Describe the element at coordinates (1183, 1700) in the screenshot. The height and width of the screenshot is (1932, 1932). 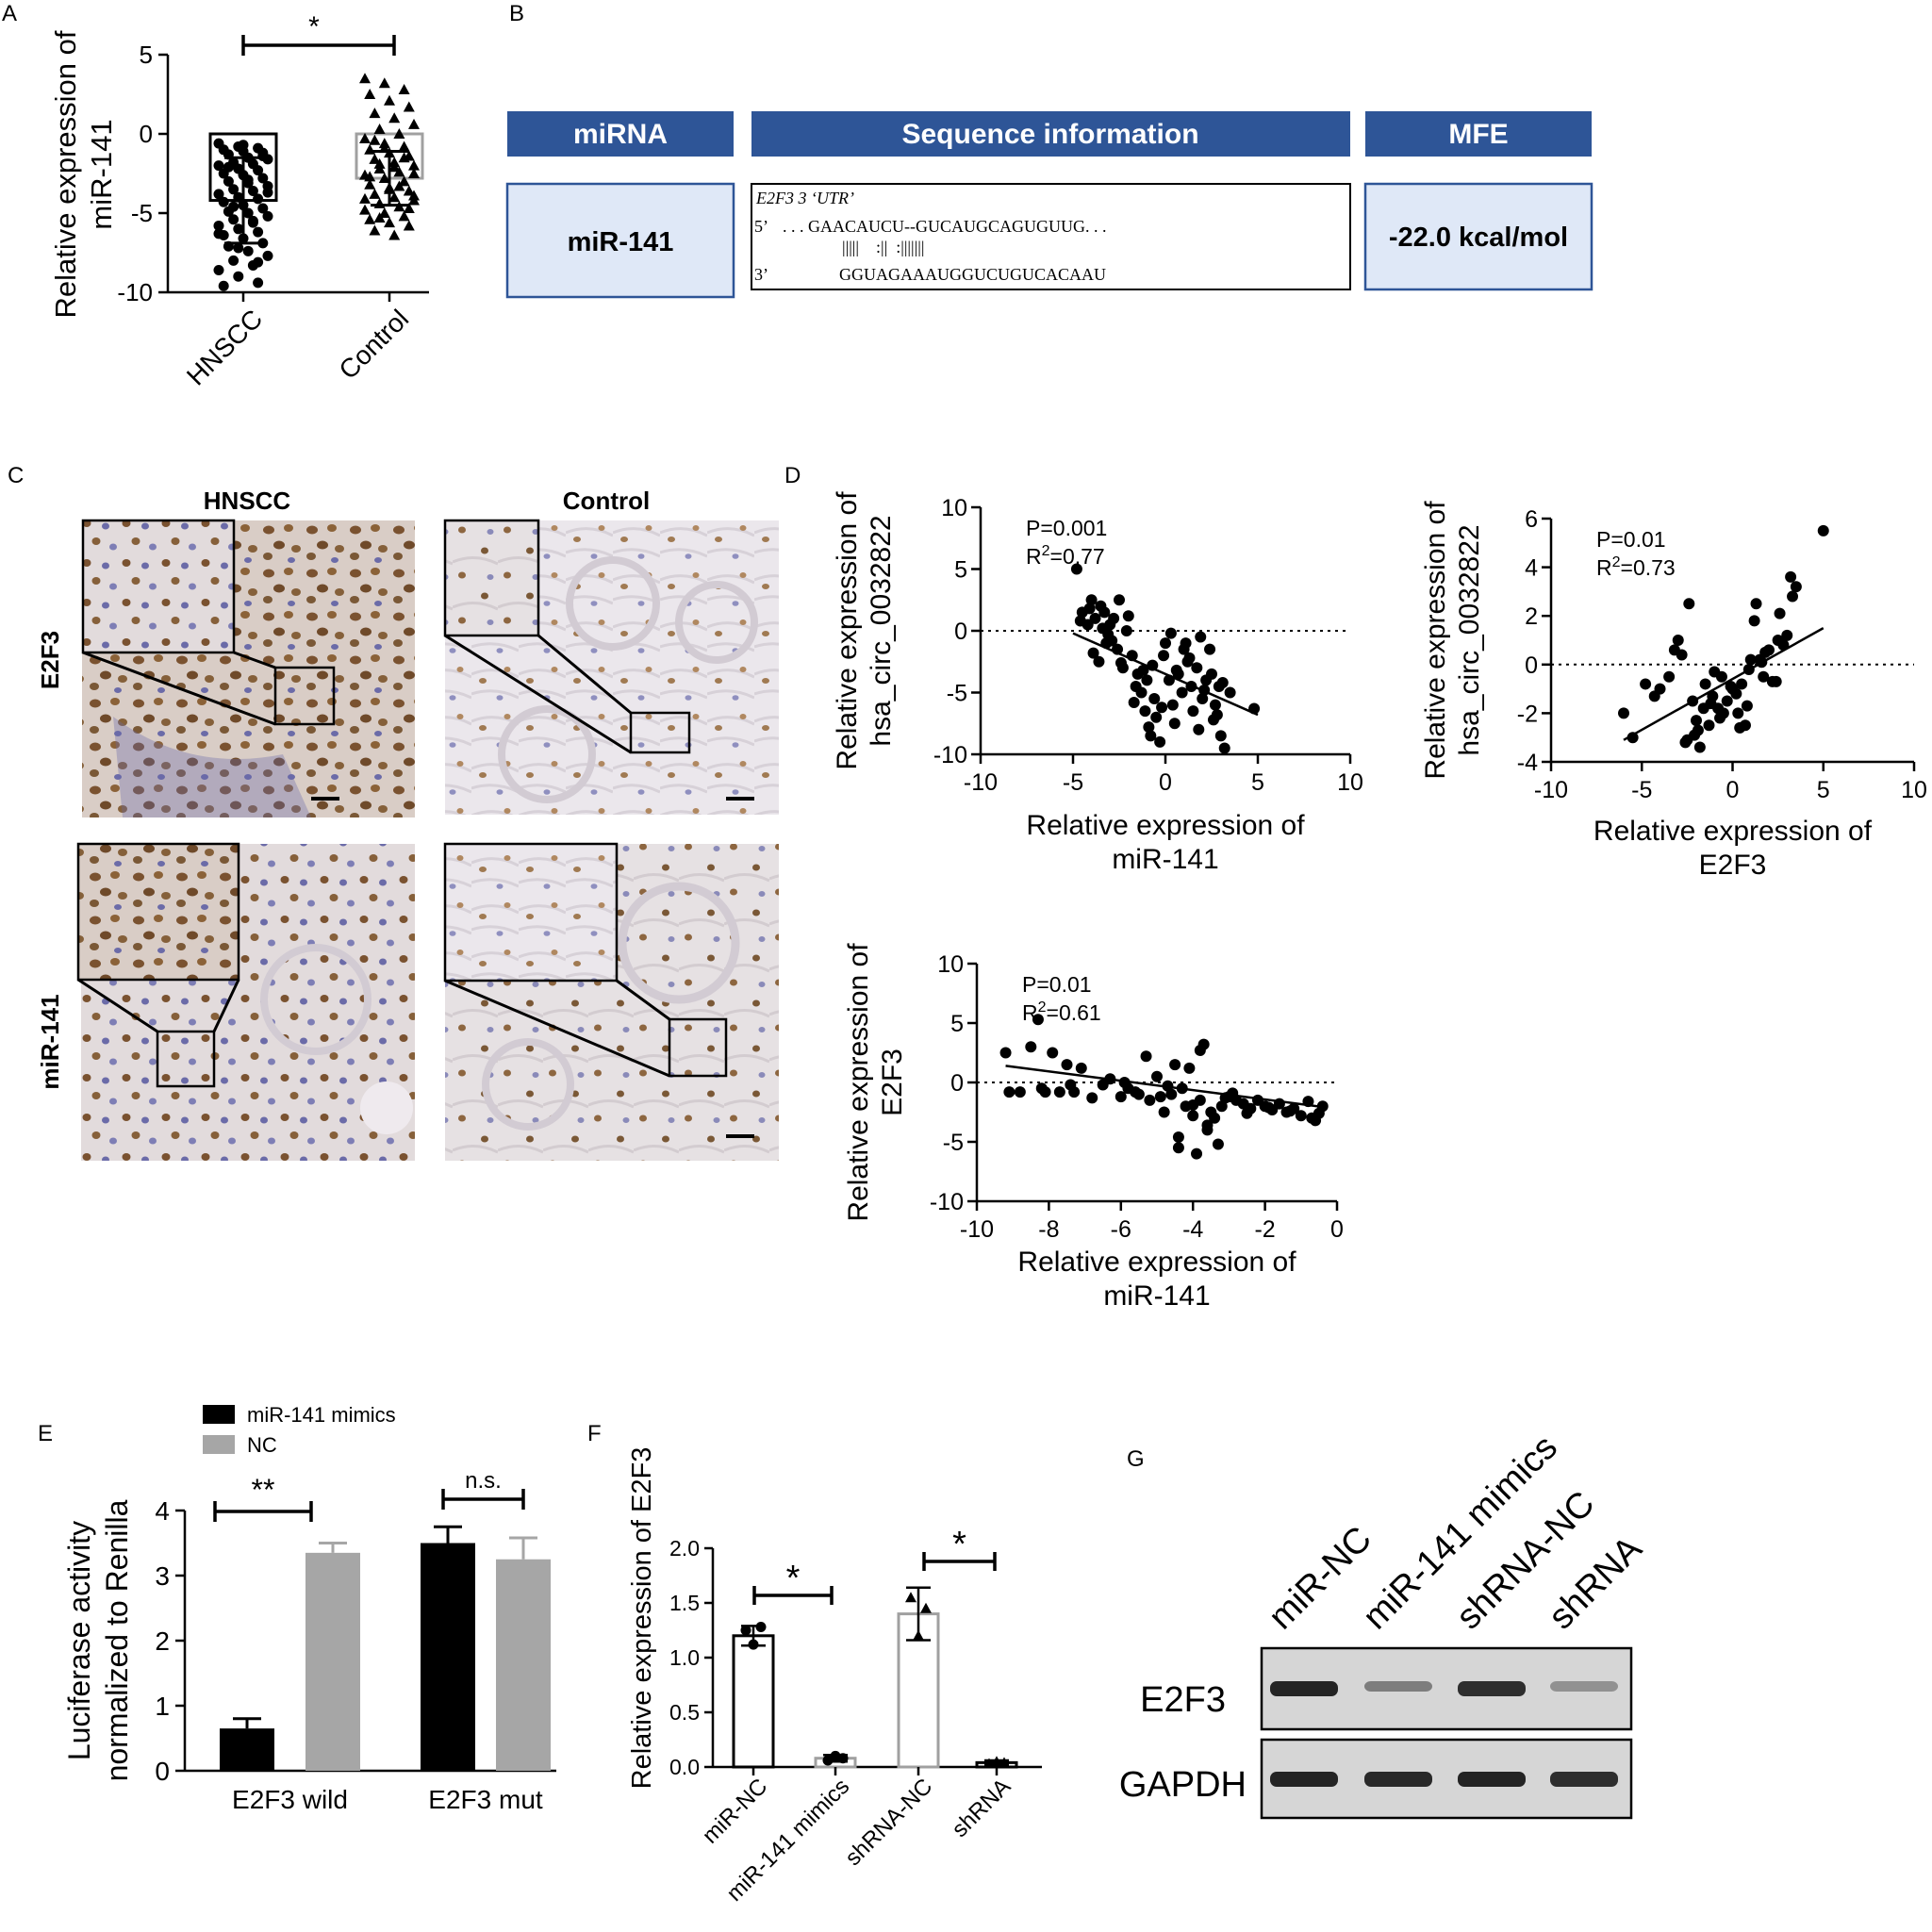
I see `blot-row-label-e2f3: E2F3` at that location.